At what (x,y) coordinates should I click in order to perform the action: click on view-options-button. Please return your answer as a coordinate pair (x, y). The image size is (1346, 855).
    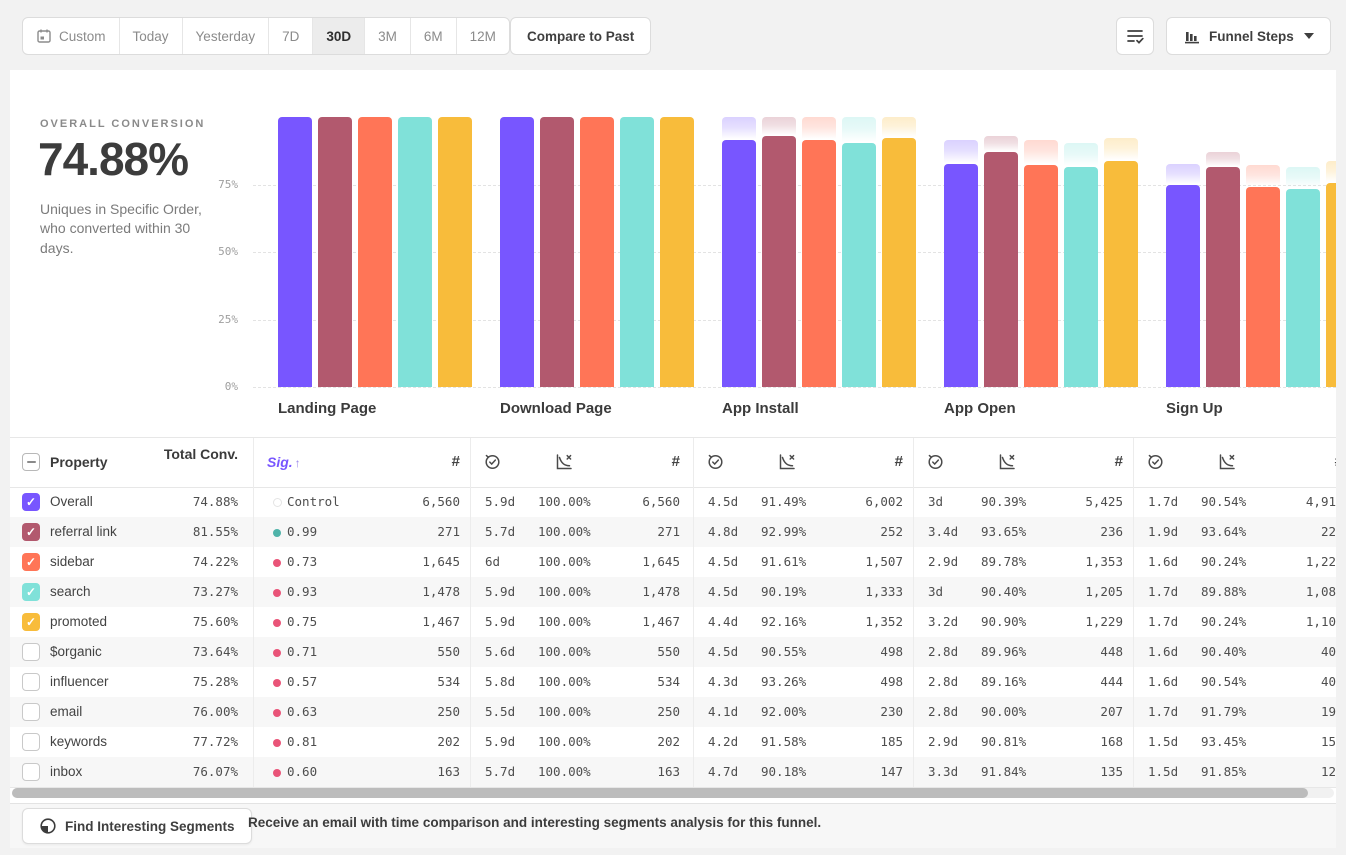
    Looking at the image, I should click on (1135, 36).